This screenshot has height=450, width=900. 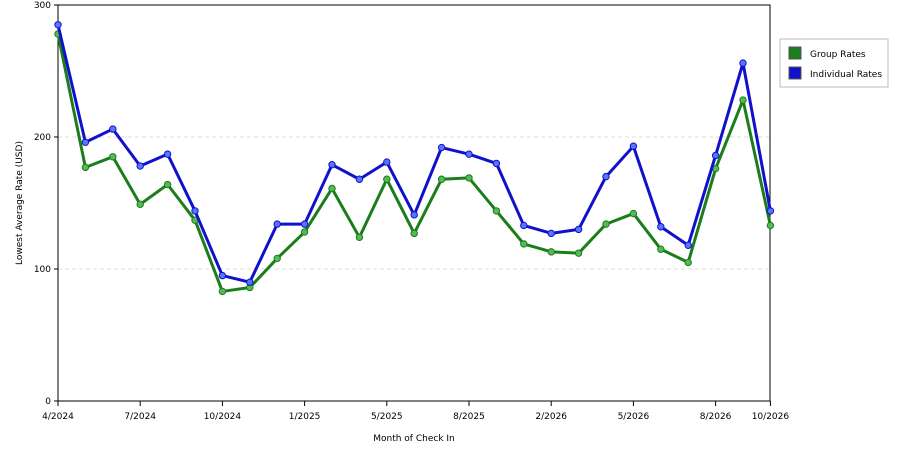 What do you see at coordinates (223, 417) in the screenshot?
I see `x-tick-label: 10/2024` at bounding box center [223, 417].